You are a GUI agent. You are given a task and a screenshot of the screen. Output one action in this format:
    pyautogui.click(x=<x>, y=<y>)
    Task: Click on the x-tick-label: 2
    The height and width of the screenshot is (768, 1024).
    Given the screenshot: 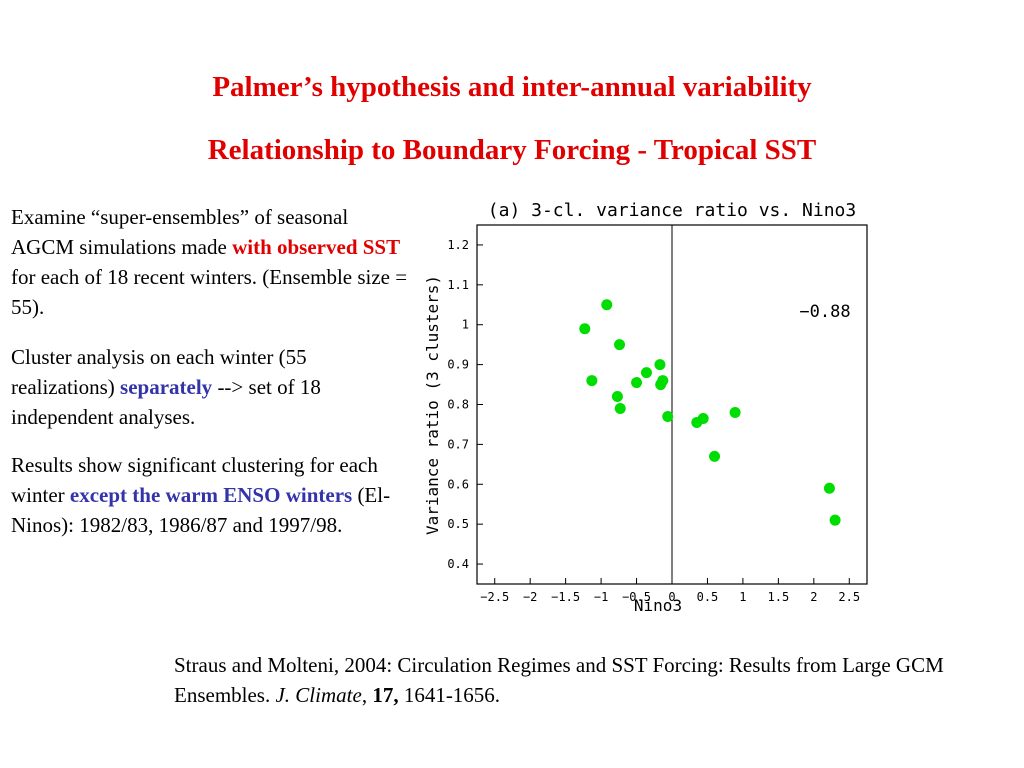 What is the action you would take?
    pyautogui.click(x=813, y=597)
    